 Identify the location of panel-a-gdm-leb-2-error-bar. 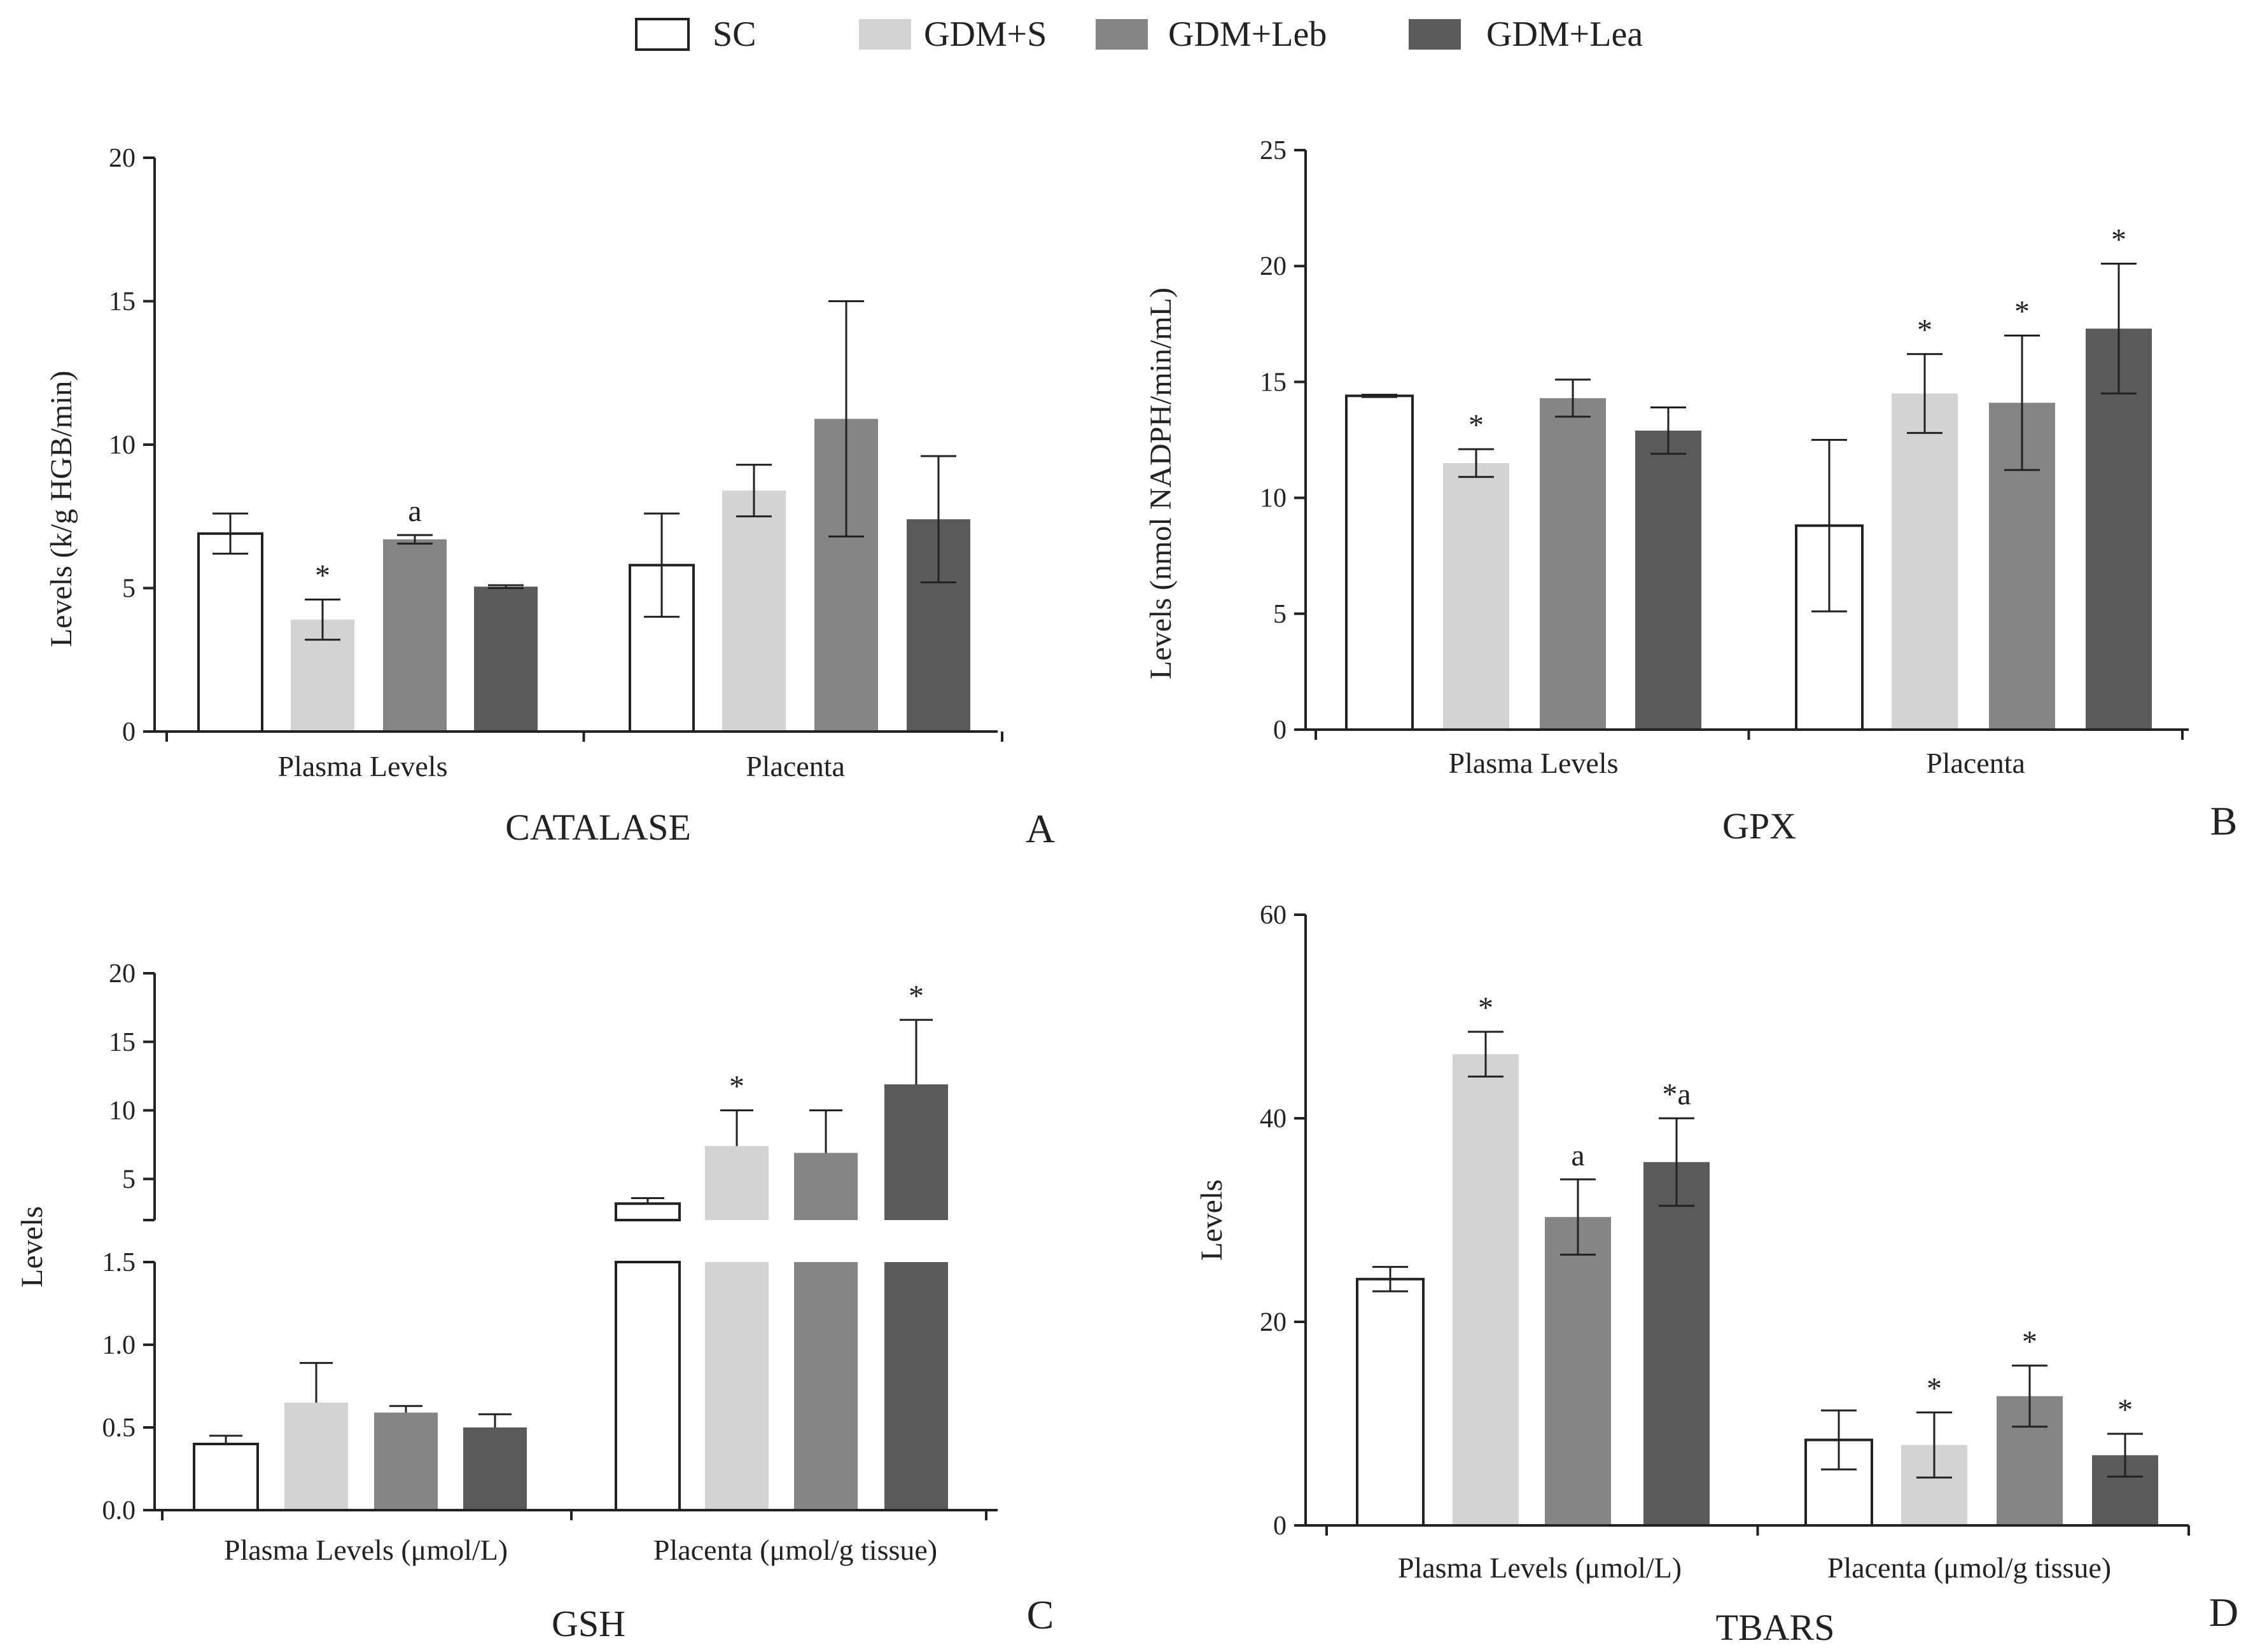
(846, 419).